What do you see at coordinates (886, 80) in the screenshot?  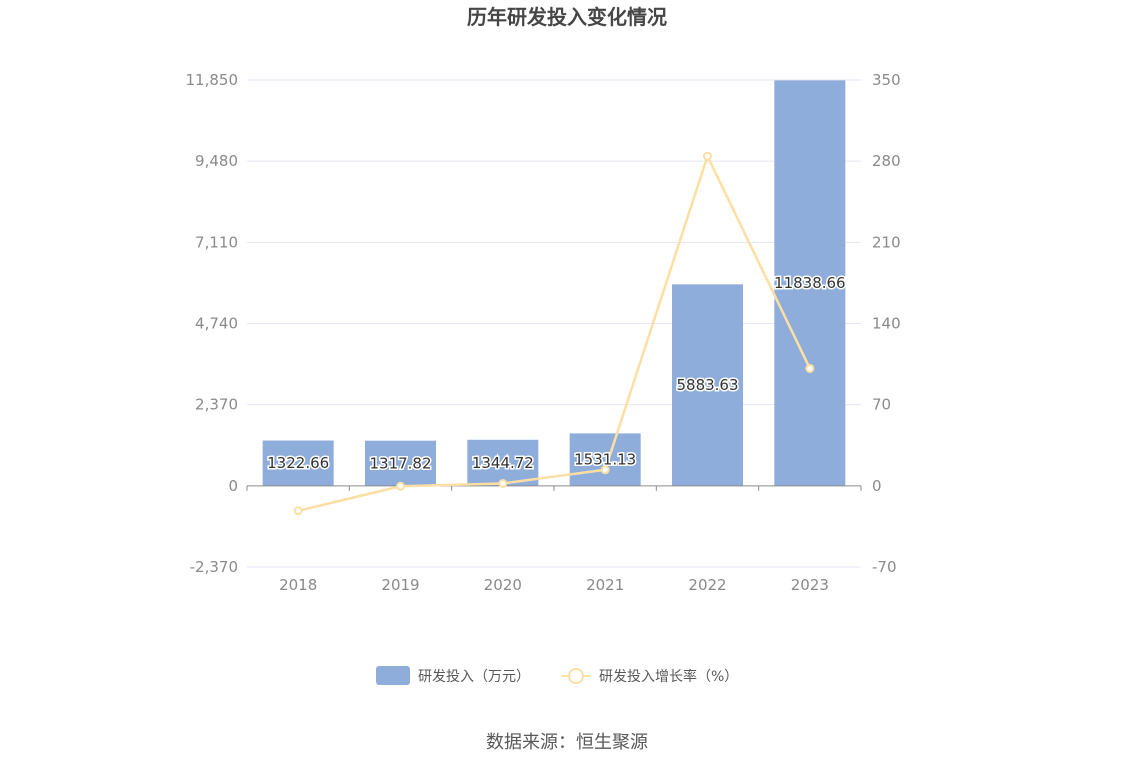 I see `y-right-tick-label: 350` at bounding box center [886, 80].